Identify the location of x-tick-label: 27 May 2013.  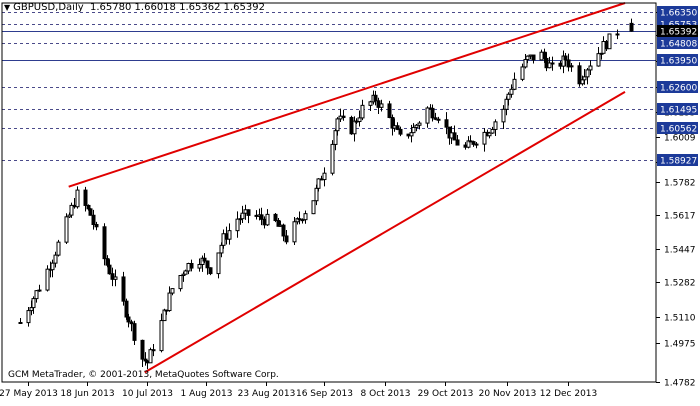
(29, 394).